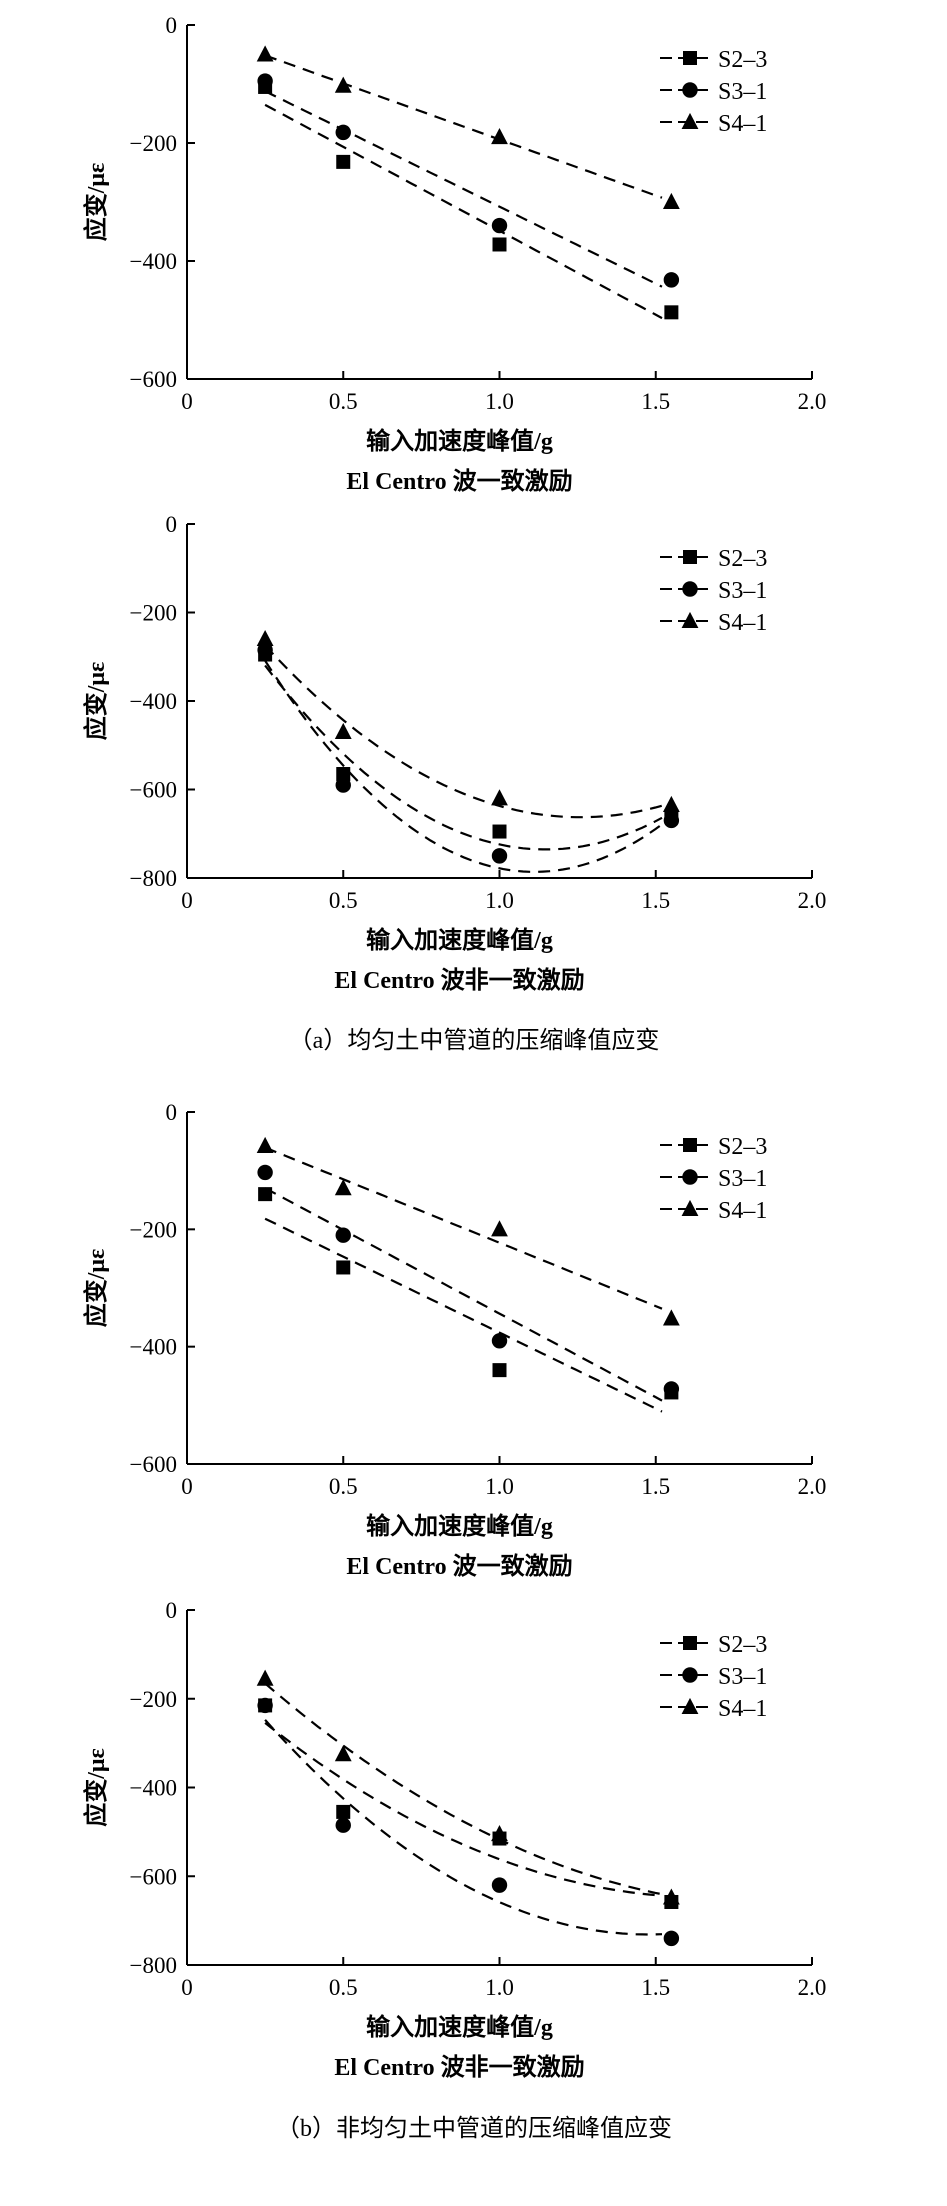 The height and width of the screenshot is (2206, 947). What do you see at coordinates (474, 1040) in the screenshot?
I see `caption-a: （a）均匀土中管道的压缩峰值应变` at bounding box center [474, 1040].